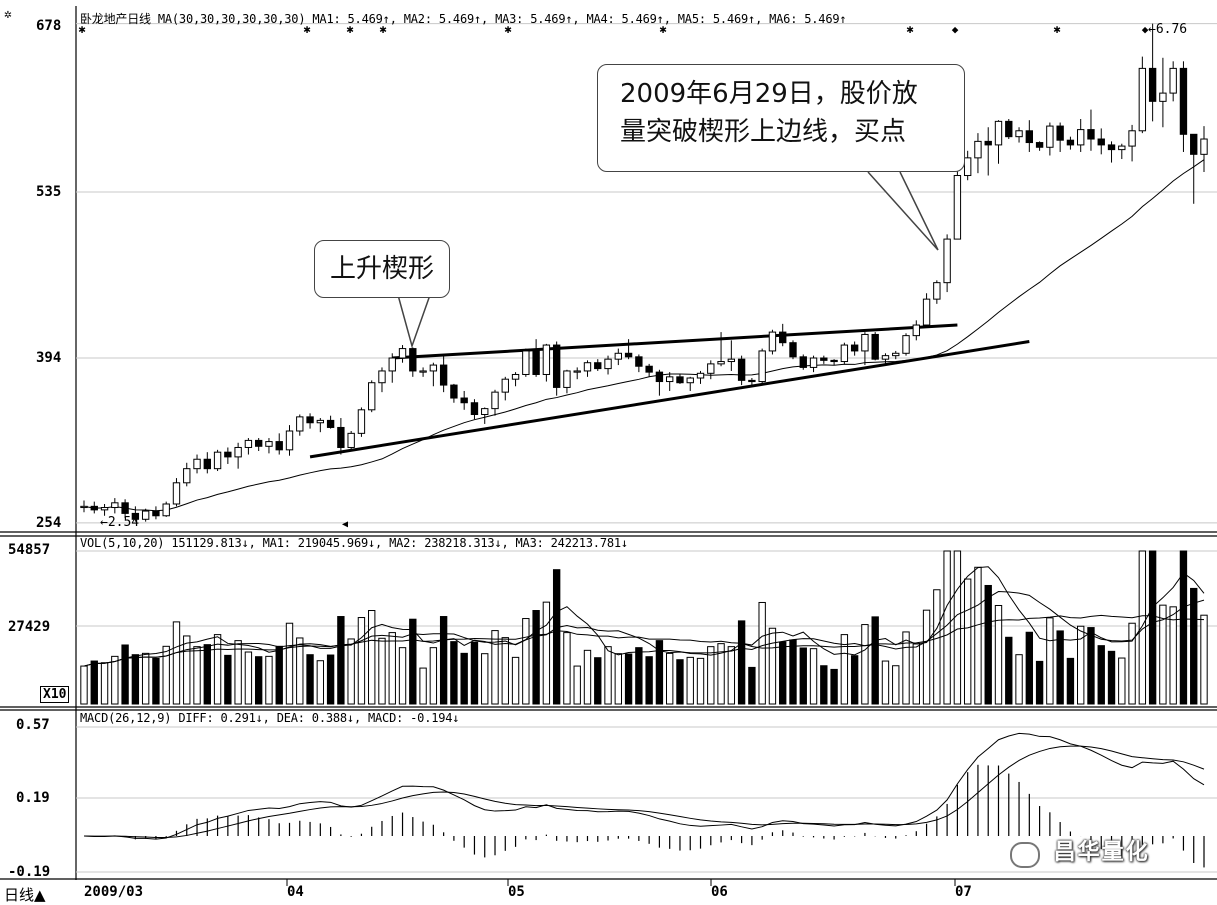 This screenshot has width=1217, height=905. Describe the element at coordinates (644, 640) in the screenshot. I see `volume-ma20-line` at that location.